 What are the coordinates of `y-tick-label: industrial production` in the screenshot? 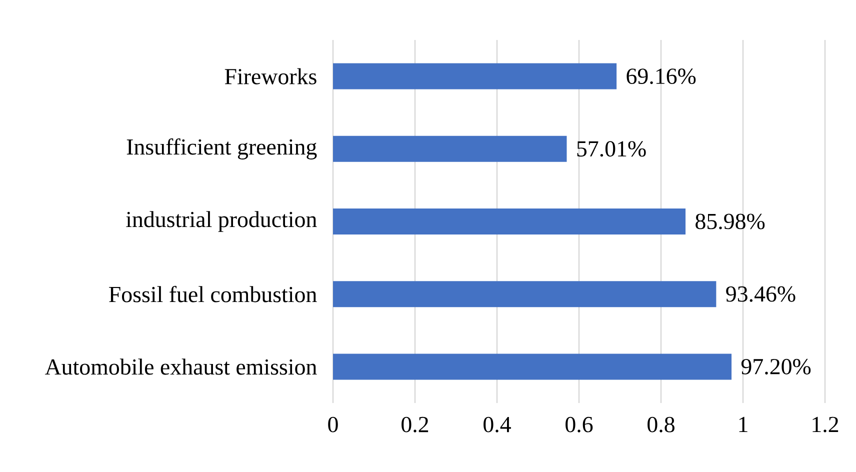 It's located at (221, 221).